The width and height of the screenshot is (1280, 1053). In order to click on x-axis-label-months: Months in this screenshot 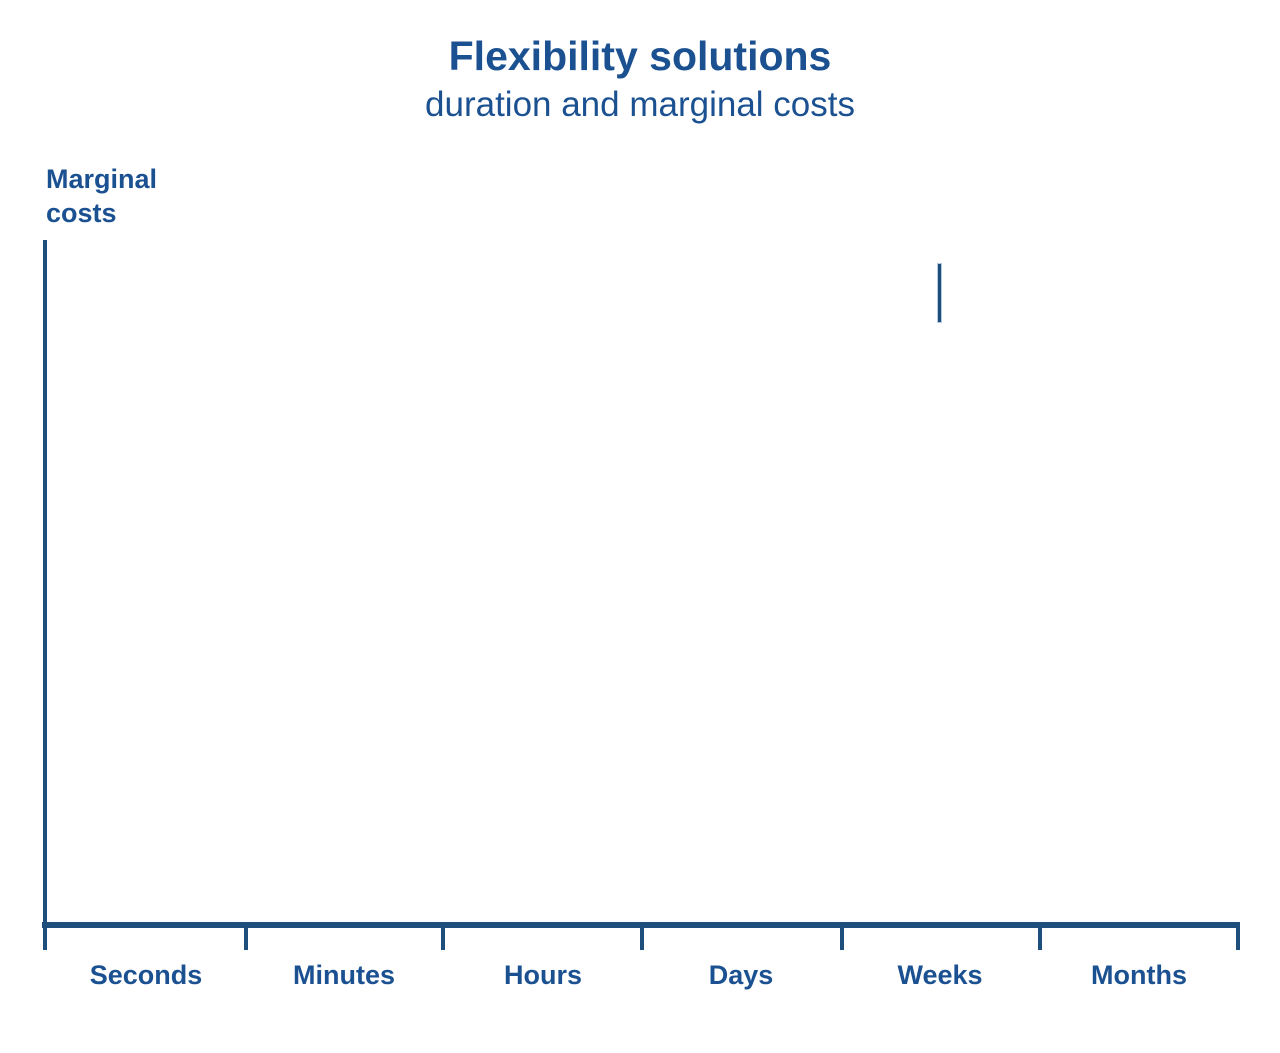, I will do `click(1139, 975)`.